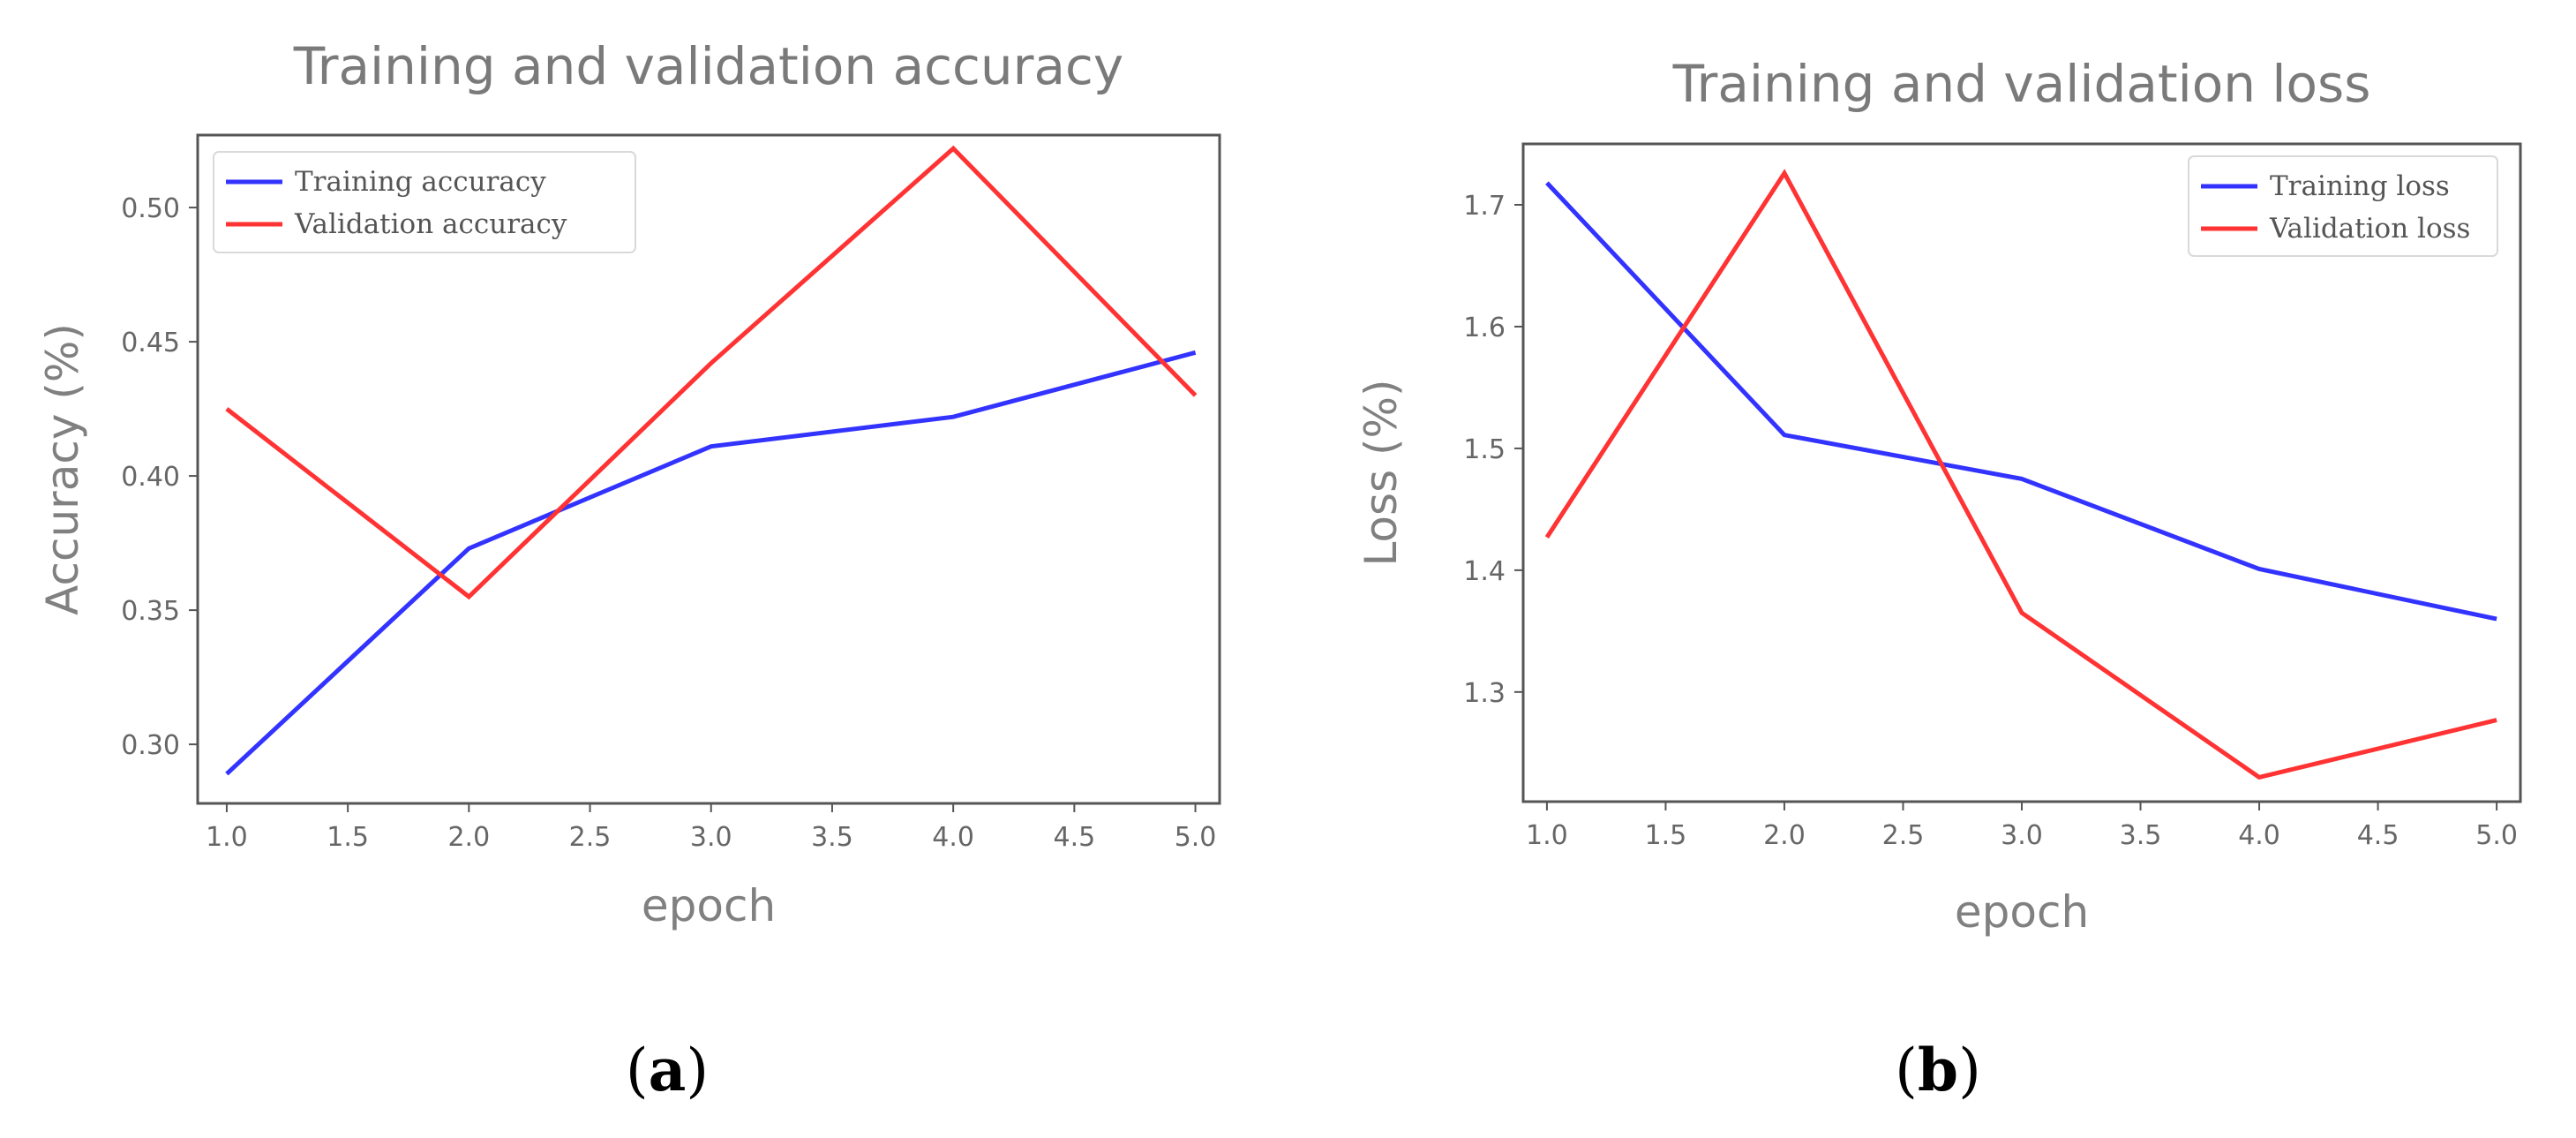  Describe the element at coordinates (667, 1070) in the screenshot. I see `panel-label-a: (a)` at that location.